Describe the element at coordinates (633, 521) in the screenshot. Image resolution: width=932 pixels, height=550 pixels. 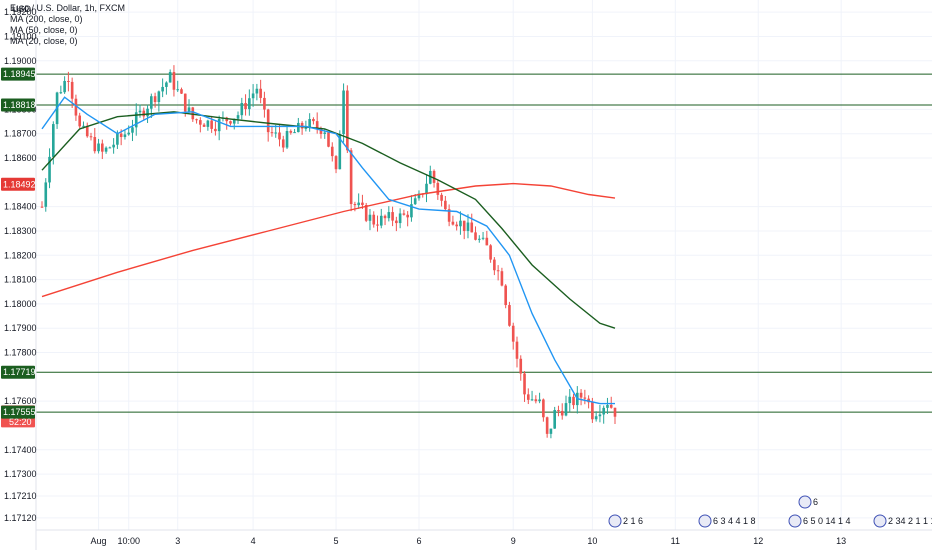
I see `event-count: 2 1 6` at that location.